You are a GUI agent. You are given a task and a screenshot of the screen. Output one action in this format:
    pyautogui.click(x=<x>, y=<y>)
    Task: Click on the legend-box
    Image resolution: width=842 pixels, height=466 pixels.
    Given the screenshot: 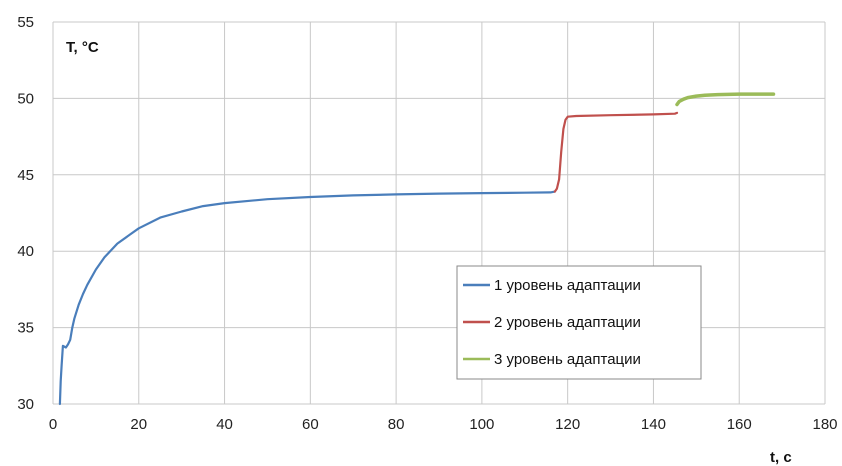 What is the action you would take?
    pyautogui.click(x=579, y=322)
    